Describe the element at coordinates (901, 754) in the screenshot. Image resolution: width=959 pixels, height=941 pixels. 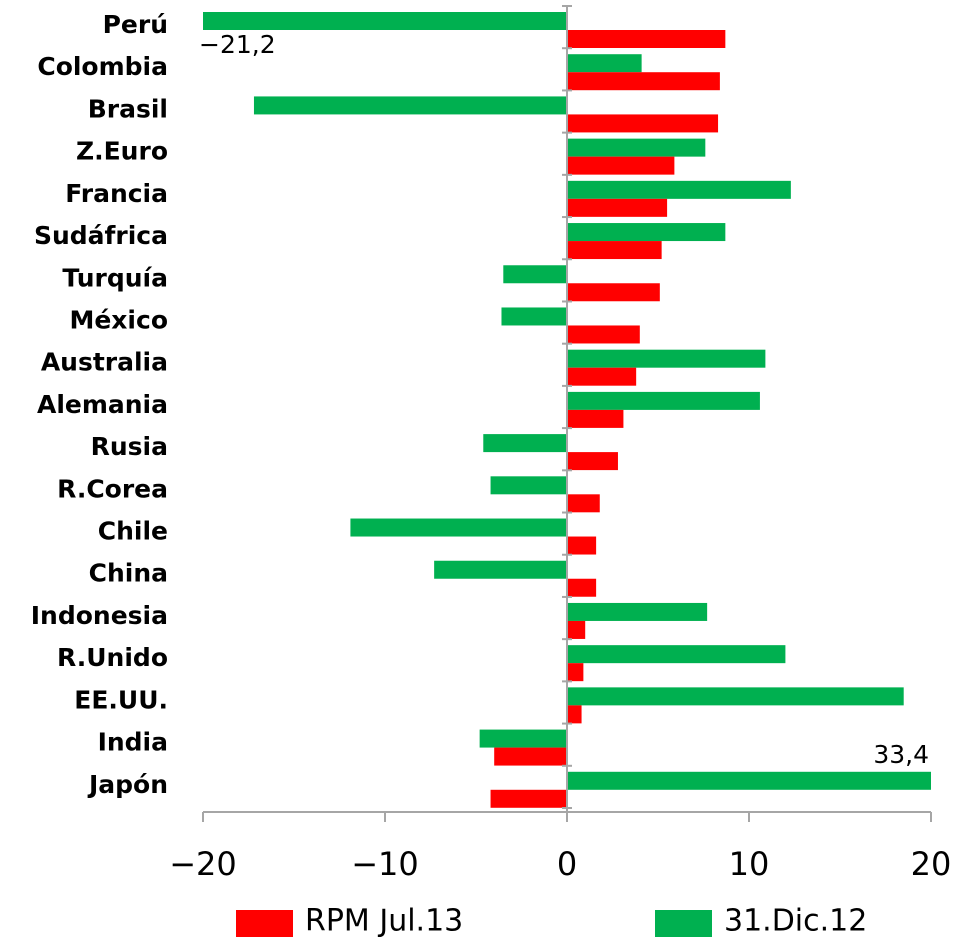
I see `value-label: 33,4` at that location.